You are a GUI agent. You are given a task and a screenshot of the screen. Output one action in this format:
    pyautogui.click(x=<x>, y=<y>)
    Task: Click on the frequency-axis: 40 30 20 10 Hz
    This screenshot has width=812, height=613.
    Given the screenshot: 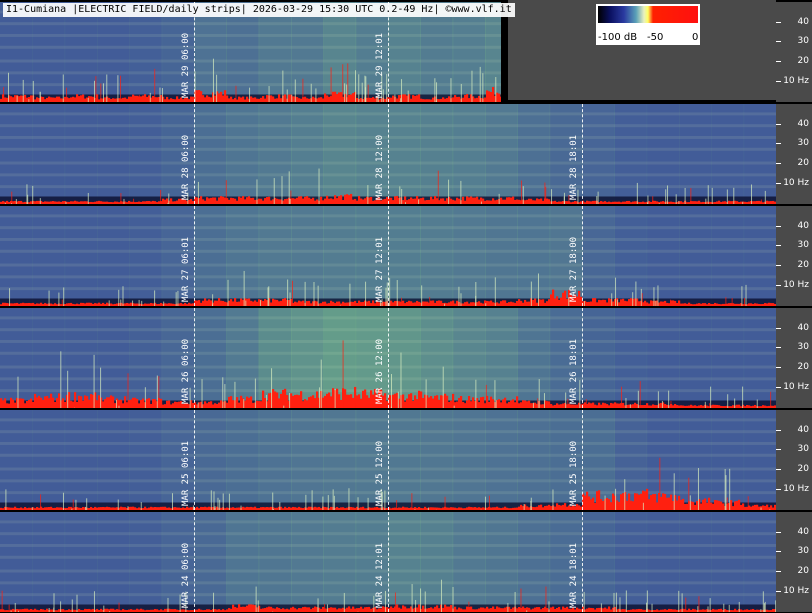 What is the action you would take?
    pyautogui.click(x=794, y=460)
    